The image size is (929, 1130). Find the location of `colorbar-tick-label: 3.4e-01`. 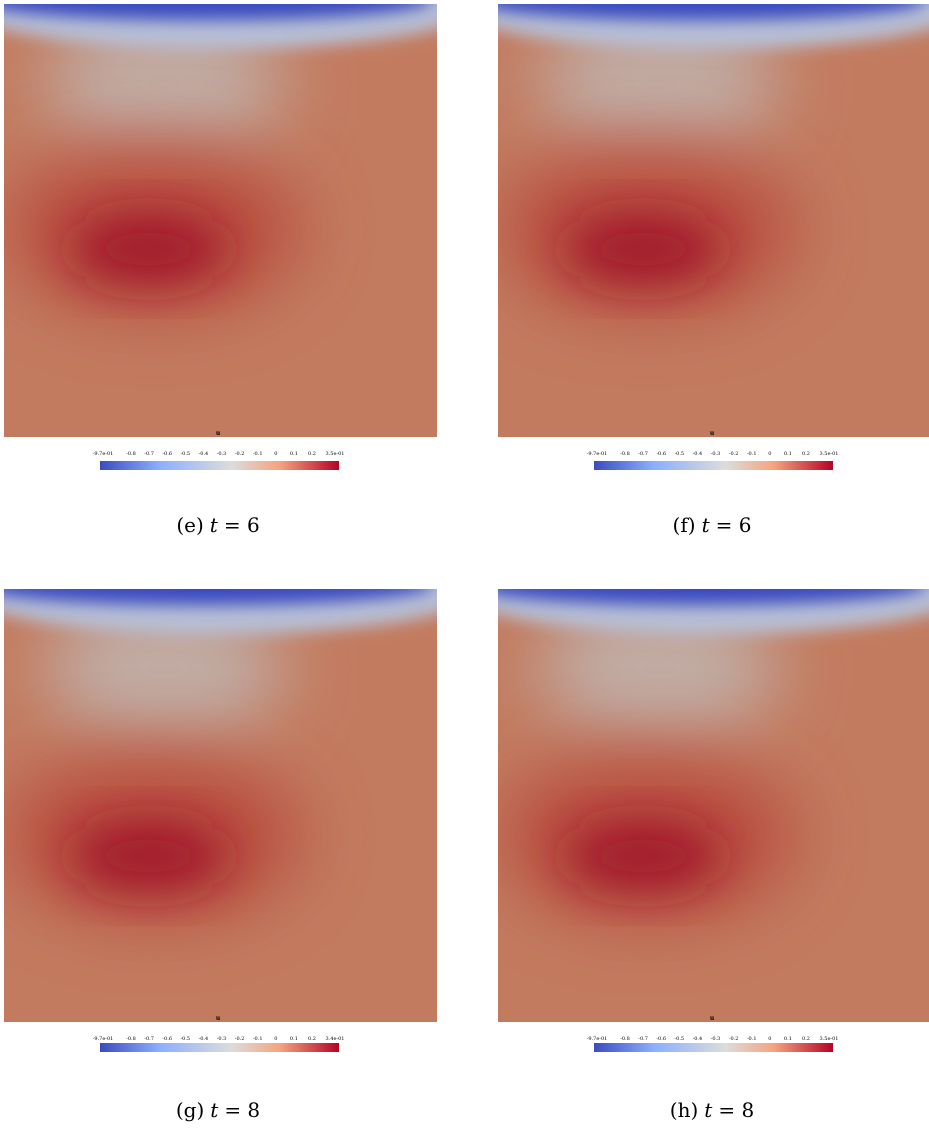

colorbar-tick-label: 3.4e-01 is located at coordinates (335, 1039).